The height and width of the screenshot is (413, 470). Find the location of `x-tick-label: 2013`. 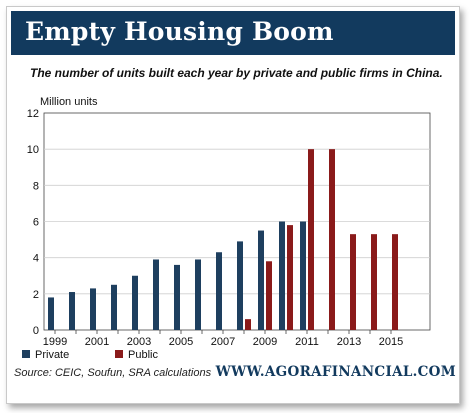

x-tick-label: 2013 is located at coordinates (349, 342).